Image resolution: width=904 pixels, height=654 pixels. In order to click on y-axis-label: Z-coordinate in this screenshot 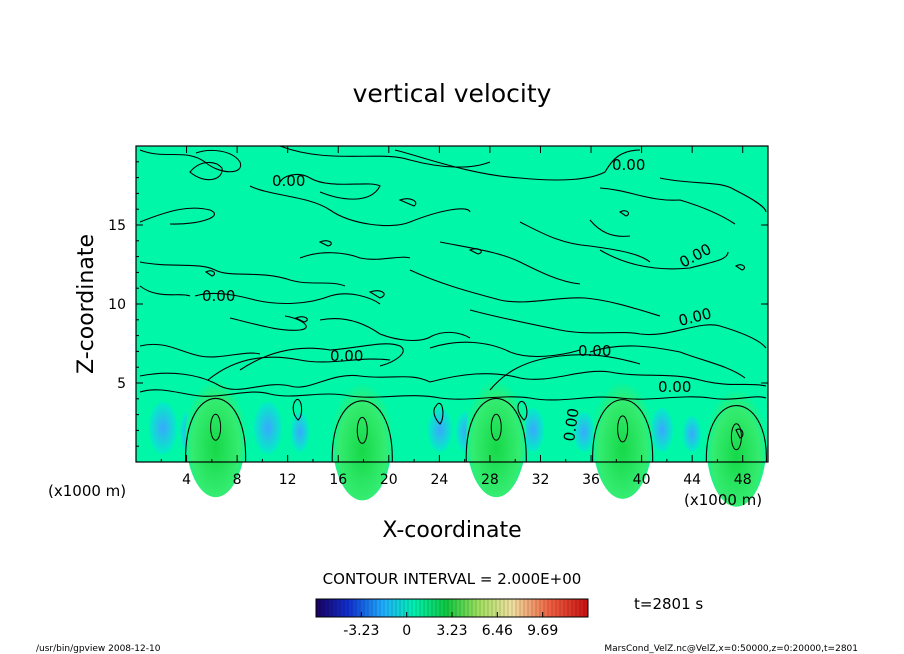, I will do `click(86, 304)`.